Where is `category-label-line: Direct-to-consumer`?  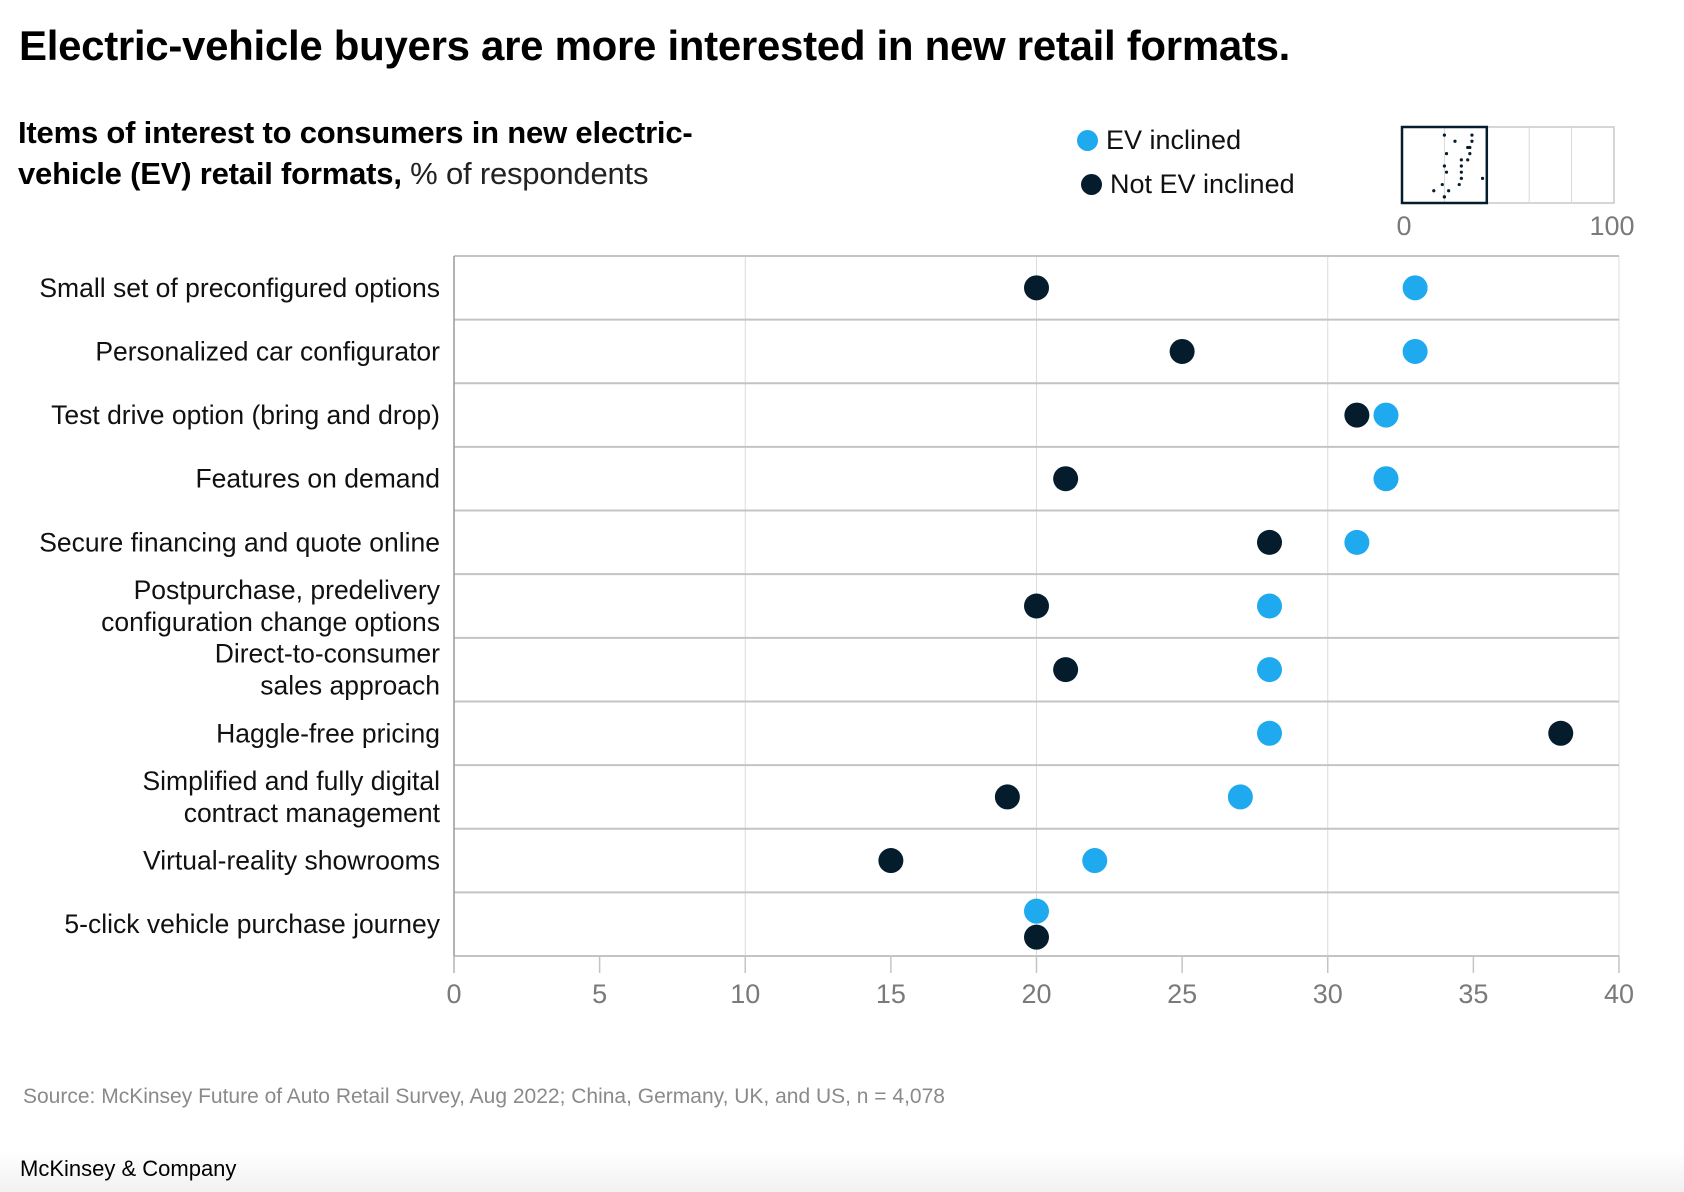 category-label-line: Direct-to-consumer is located at coordinates (327, 654).